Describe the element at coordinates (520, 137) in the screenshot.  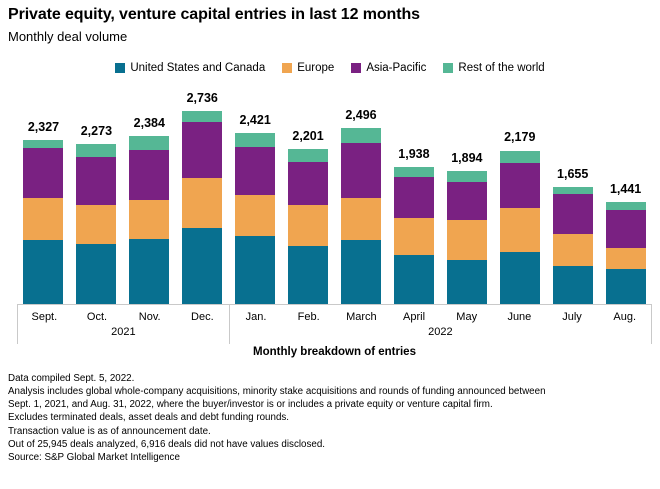
I see `bar-total-label: 2,179` at that location.